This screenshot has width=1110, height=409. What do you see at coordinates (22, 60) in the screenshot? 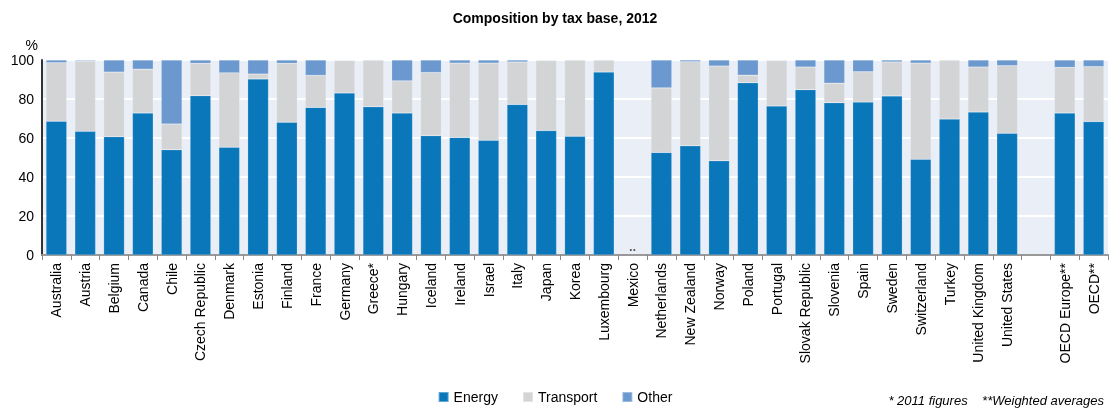
I see `y-tick-label: 100` at bounding box center [22, 60].